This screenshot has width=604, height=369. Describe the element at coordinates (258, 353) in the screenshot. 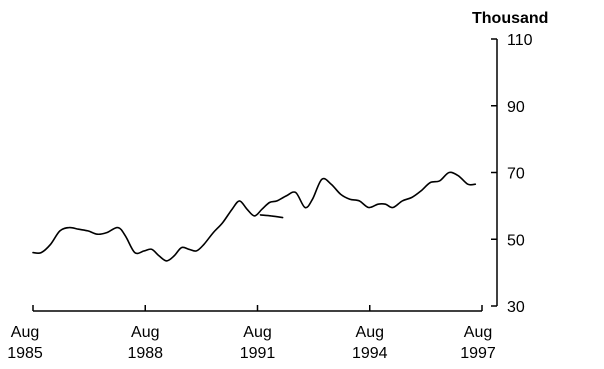

I see `x-tick-label-year: 1991` at that location.